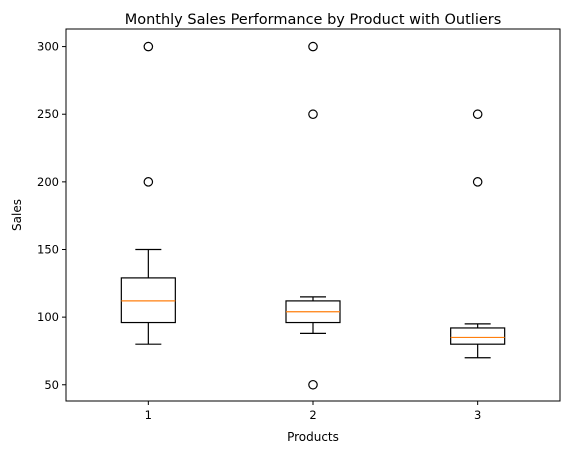 Image resolution: width=571 pixels, height=455 pixels. I want to click on y-tick-label: 200, so click(48, 182).